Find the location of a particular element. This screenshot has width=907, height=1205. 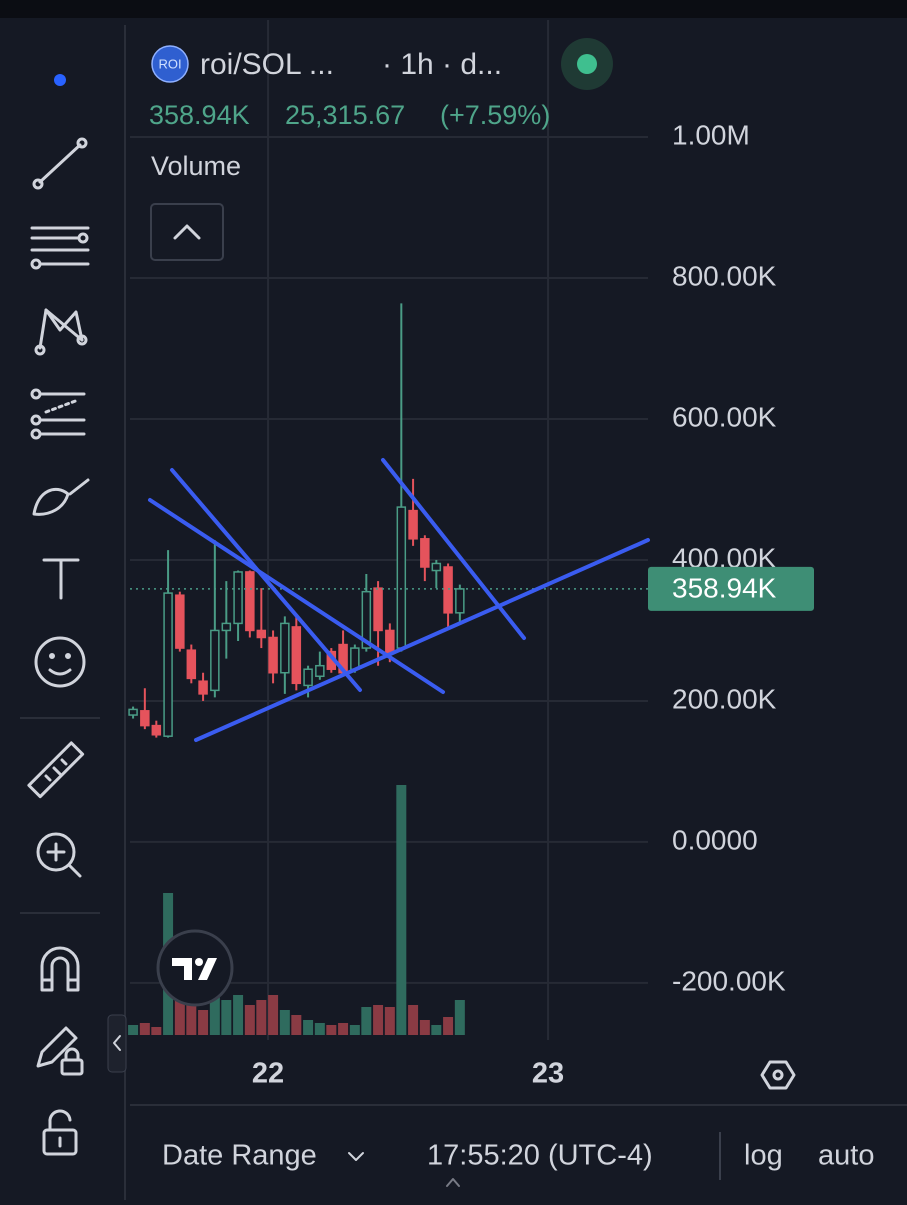

y-tick-label: 600.00K is located at coordinates (724, 416).